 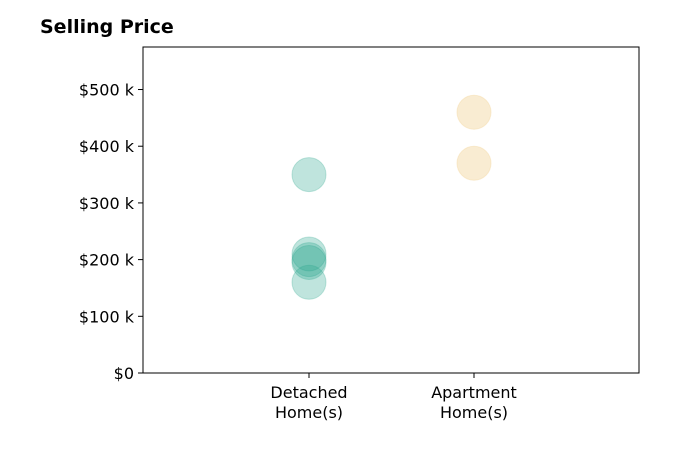 What do you see at coordinates (111, 232) in the screenshot?
I see `y-axis: $0 $100 k $200 k $300 k $400 k $500 k` at bounding box center [111, 232].